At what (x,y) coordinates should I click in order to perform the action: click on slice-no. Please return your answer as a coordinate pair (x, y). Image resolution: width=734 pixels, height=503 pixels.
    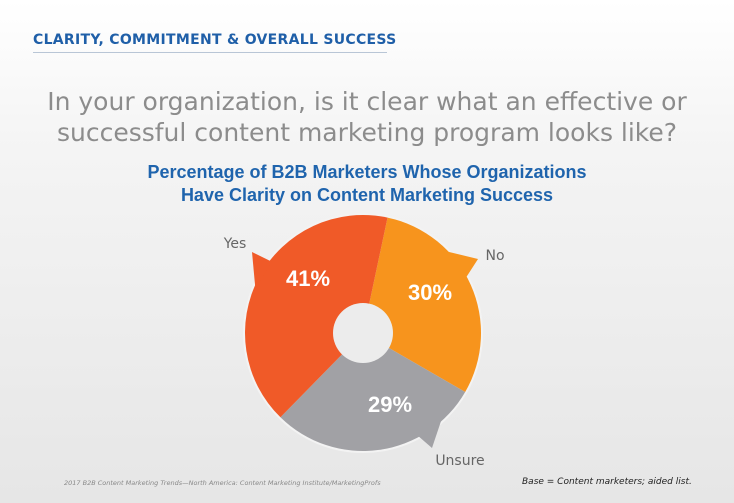
    Looking at the image, I should click on (422, 304).